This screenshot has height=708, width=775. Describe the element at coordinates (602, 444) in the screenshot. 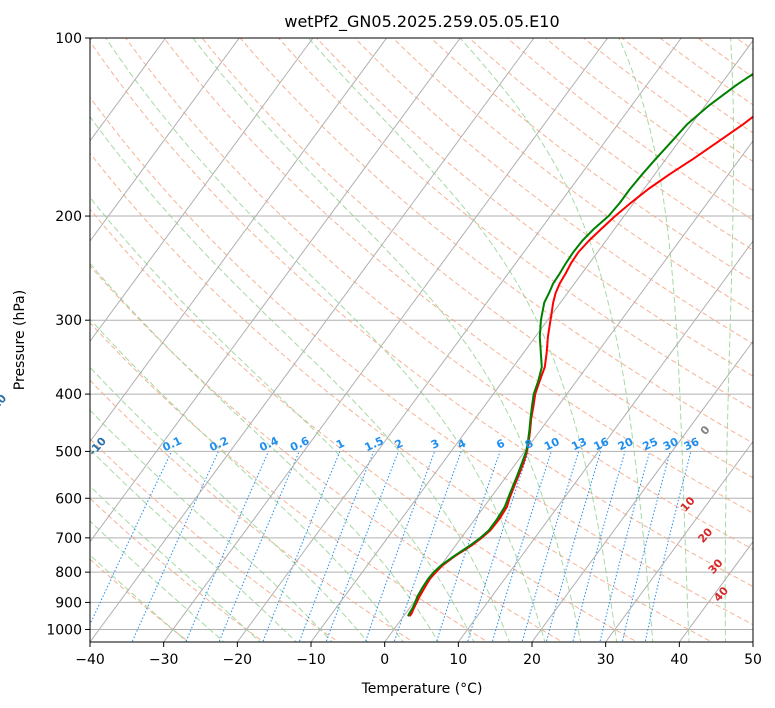

I see `mixing-ratio-label: 16` at that location.